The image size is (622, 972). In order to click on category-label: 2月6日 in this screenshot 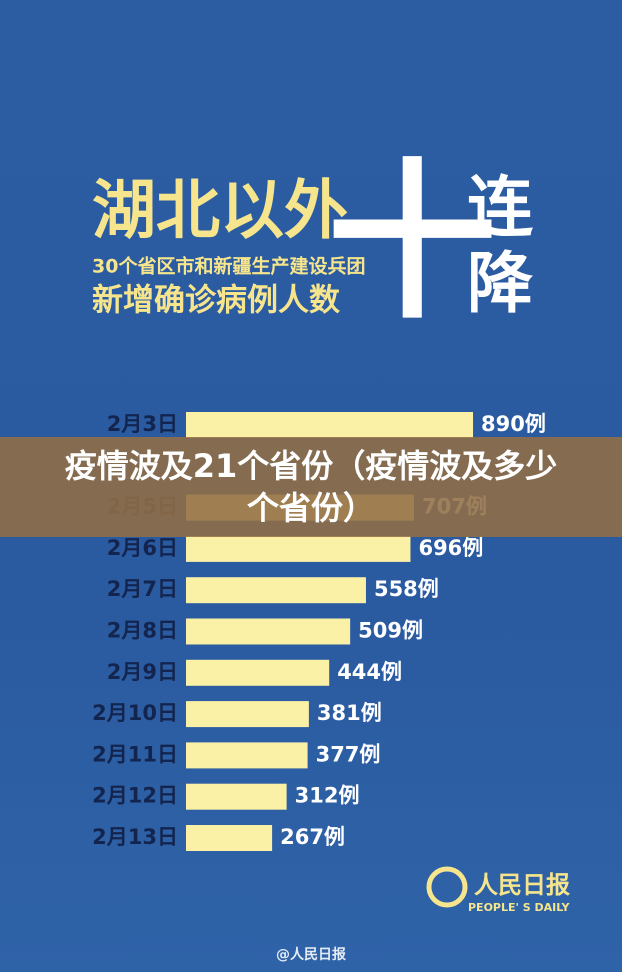, I will do `click(142, 548)`.